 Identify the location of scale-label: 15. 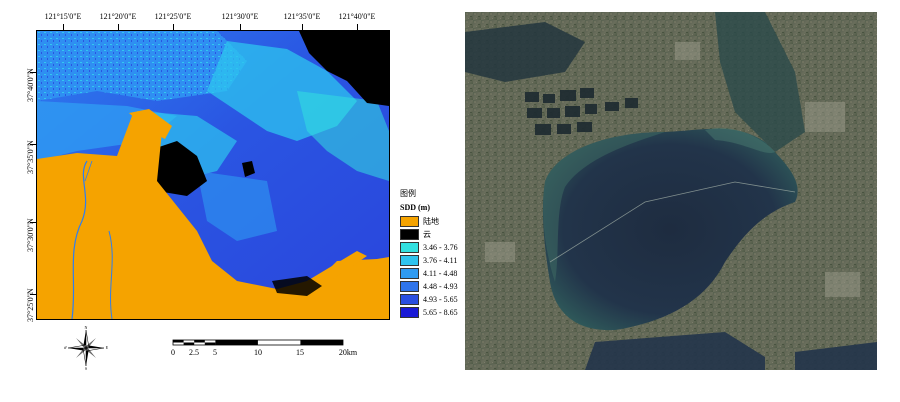
(300, 352).